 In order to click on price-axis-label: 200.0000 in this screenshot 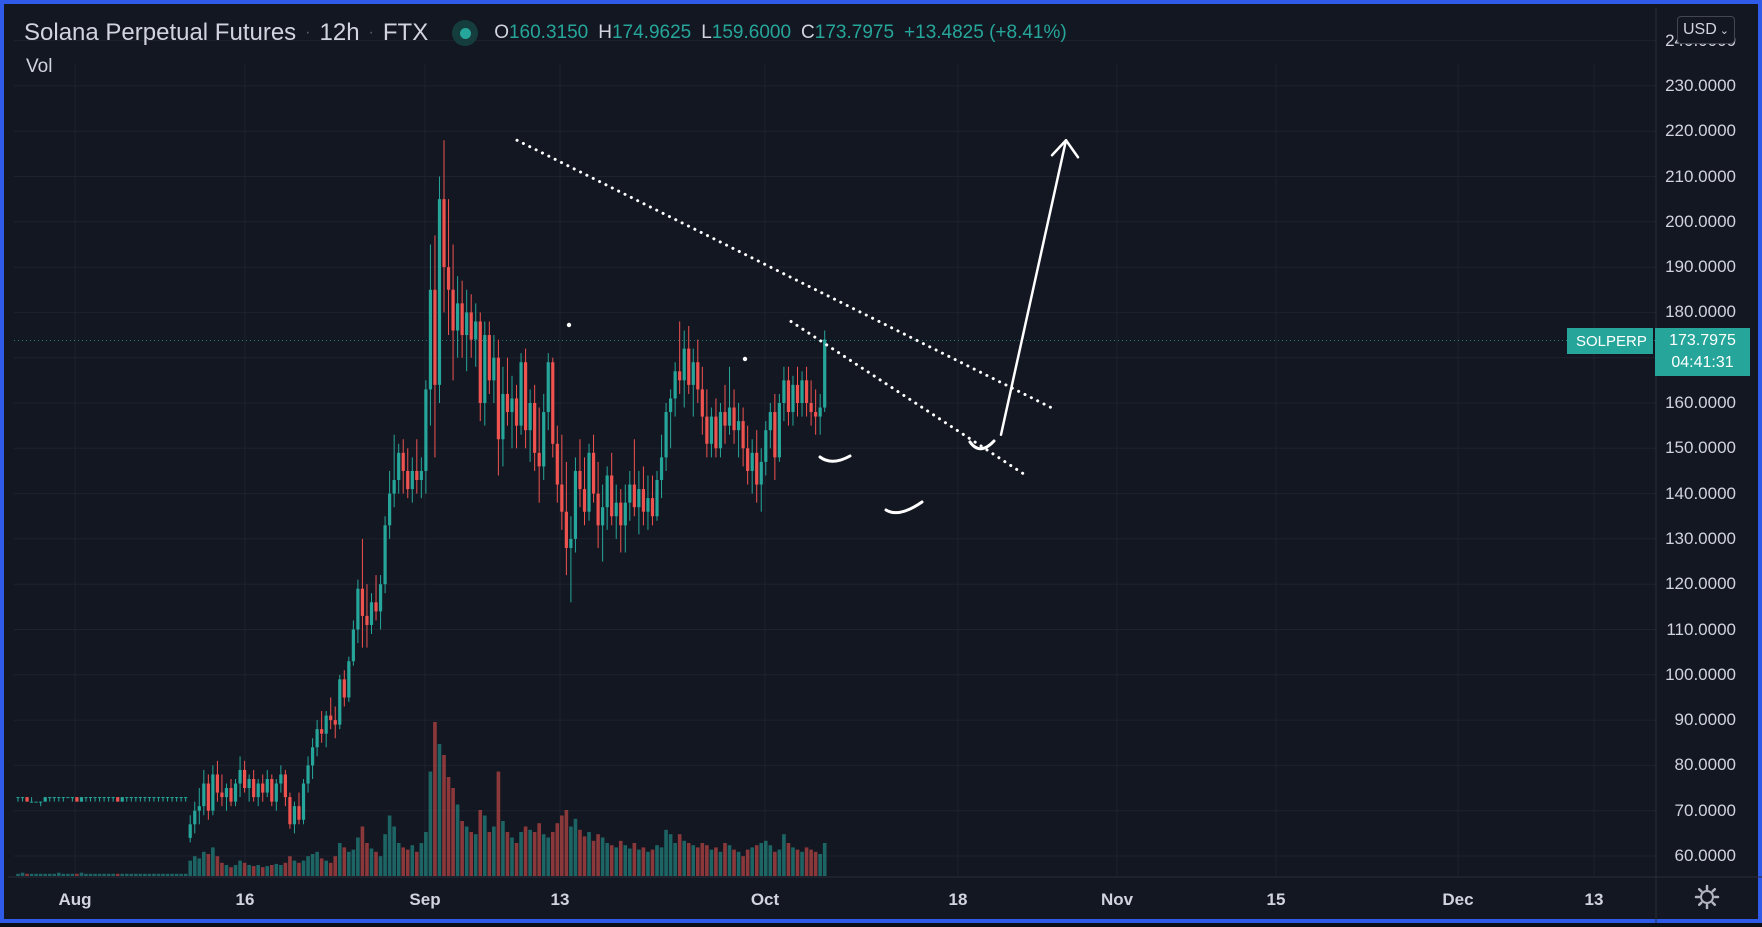, I will do `click(1700, 221)`.